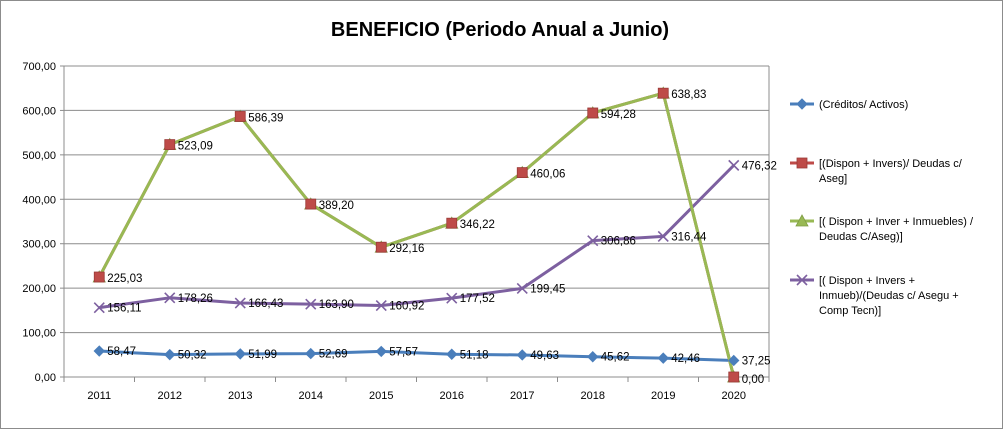 The height and width of the screenshot is (429, 1003). What do you see at coordinates (759, 166) in the screenshot?
I see `data-label: 476,32` at bounding box center [759, 166].